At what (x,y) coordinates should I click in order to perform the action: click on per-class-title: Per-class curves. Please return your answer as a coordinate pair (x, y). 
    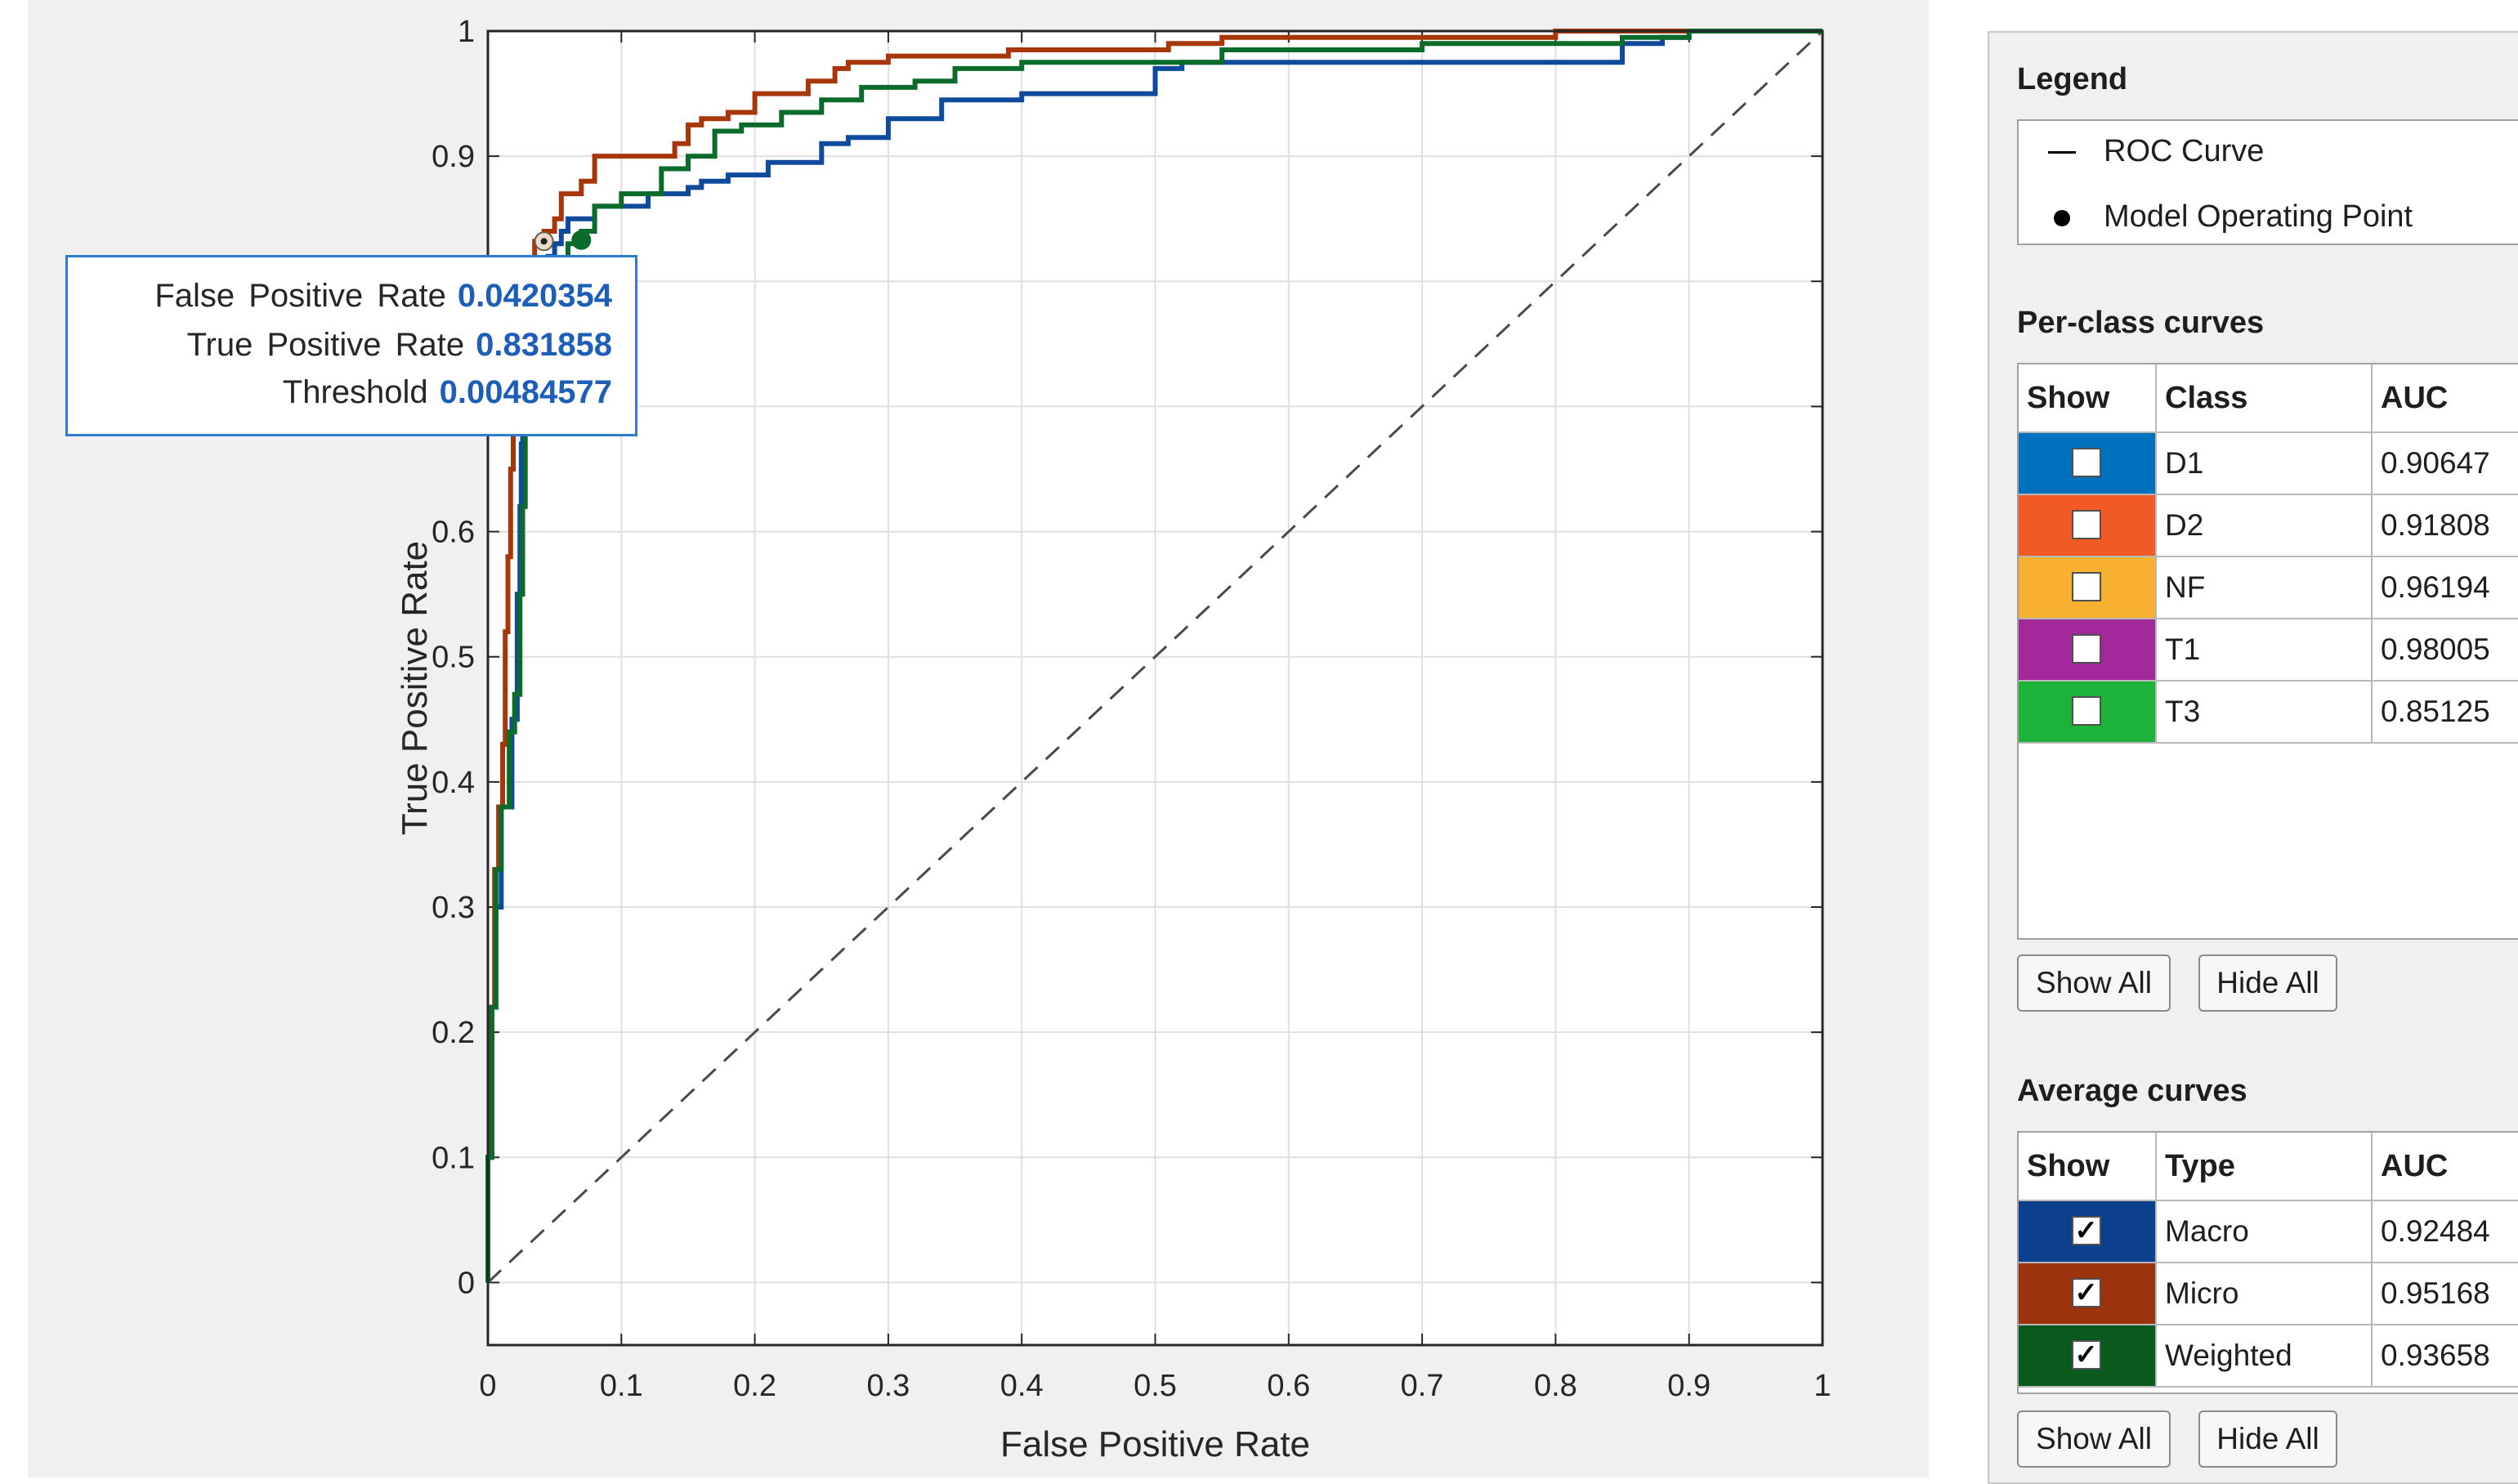
    Looking at the image, I should click on (2141, 323).